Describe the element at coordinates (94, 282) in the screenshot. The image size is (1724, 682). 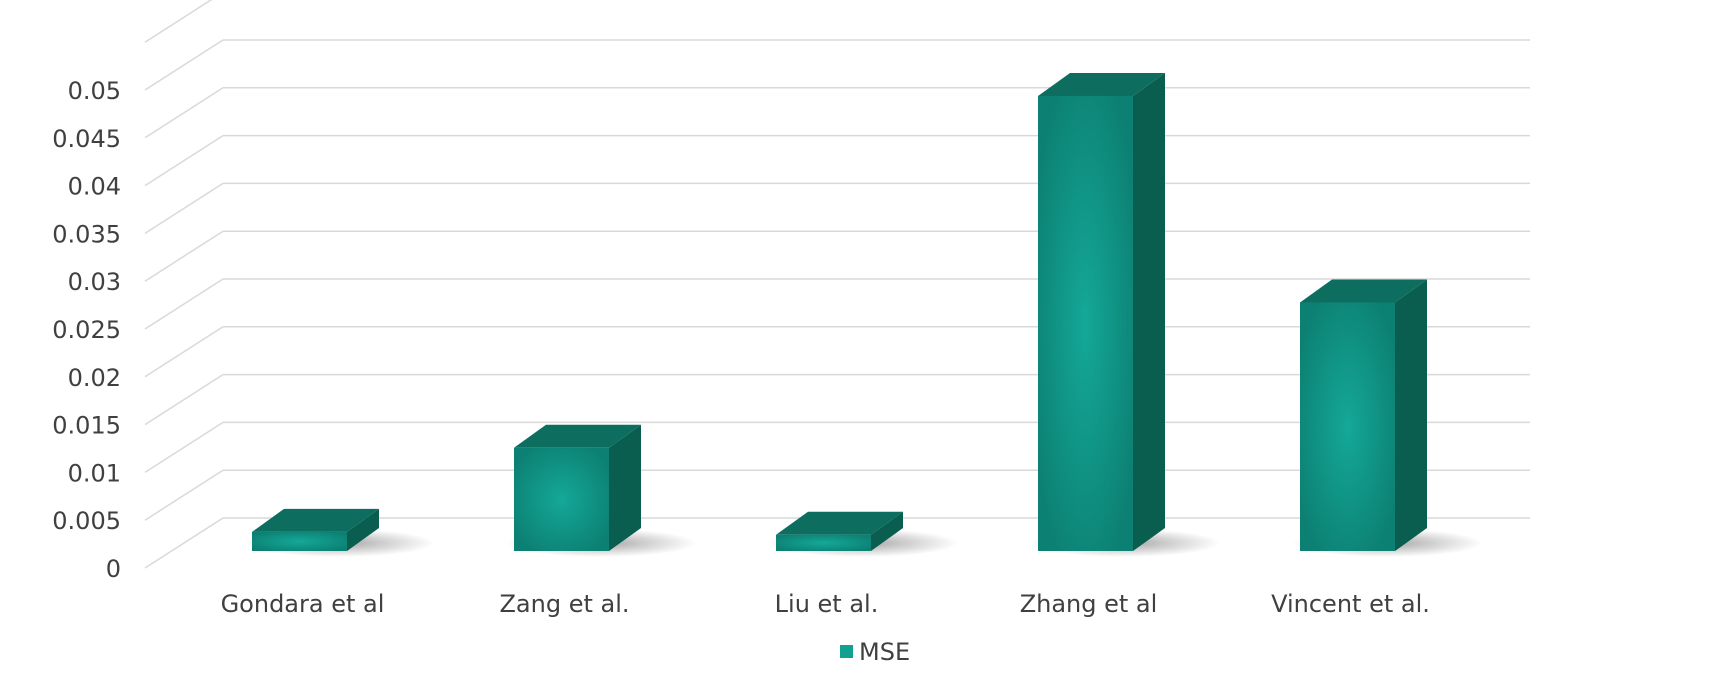
I see `y-tick-label: 0.03` at that location.